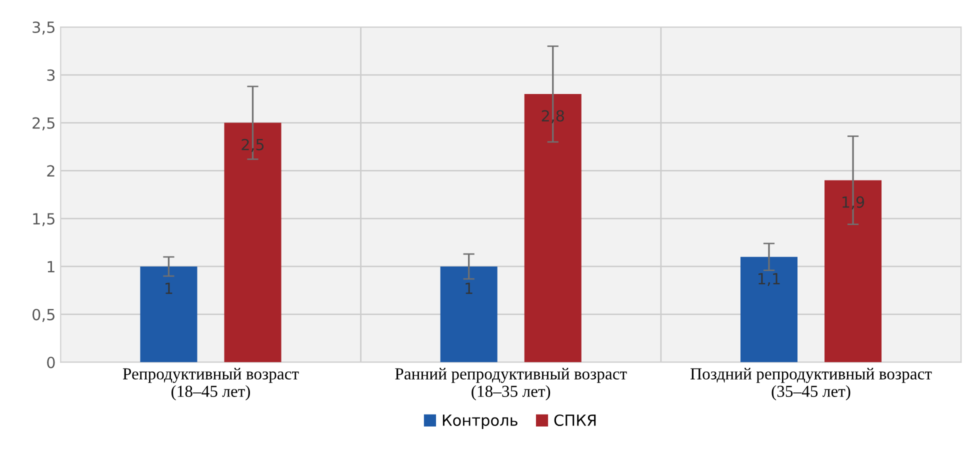 This screenshot has width=963, height=450. What do you see at coordinates (50, 170) in the screenshot?
I see `y-tick-label: 2` at bounding box center [50, 170].